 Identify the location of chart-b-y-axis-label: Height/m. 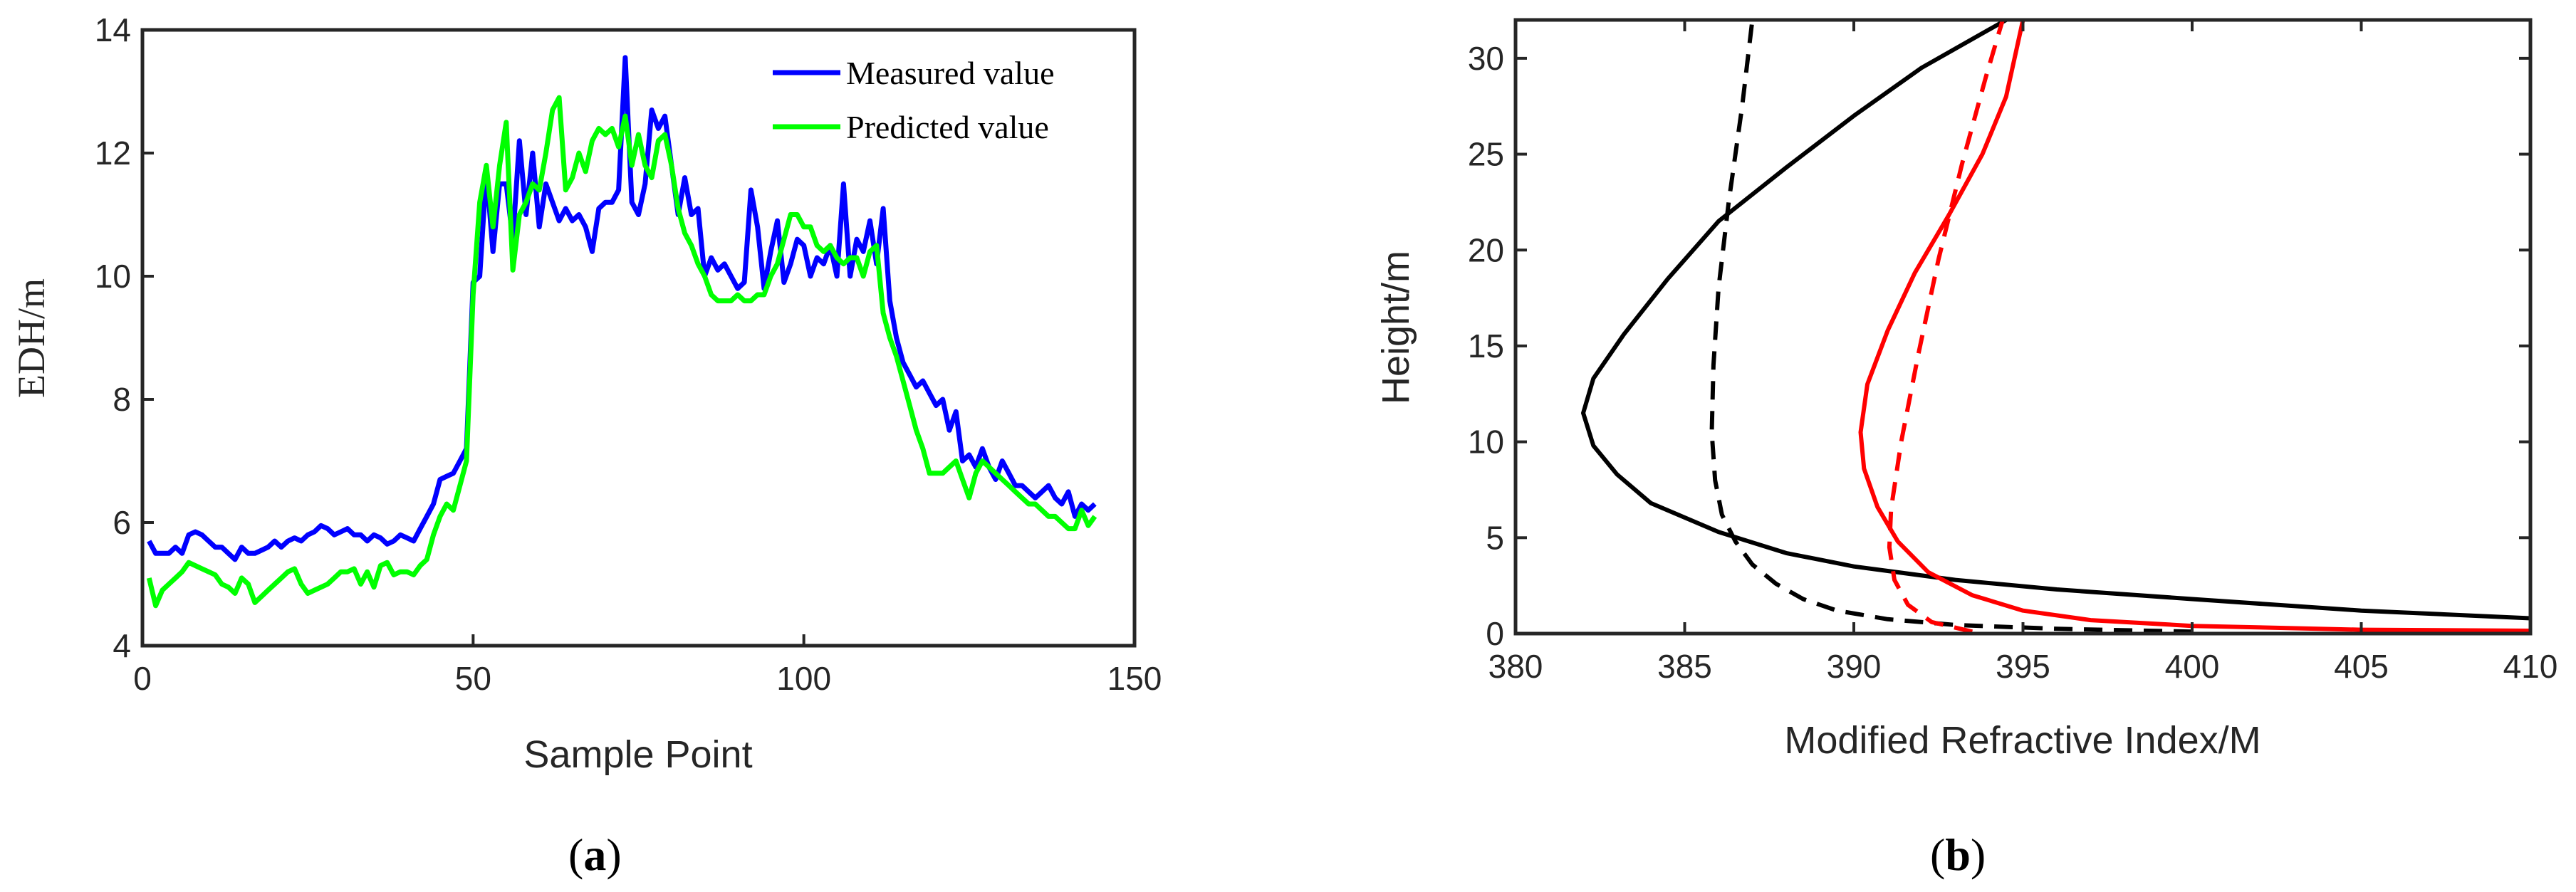
(1396, 327).